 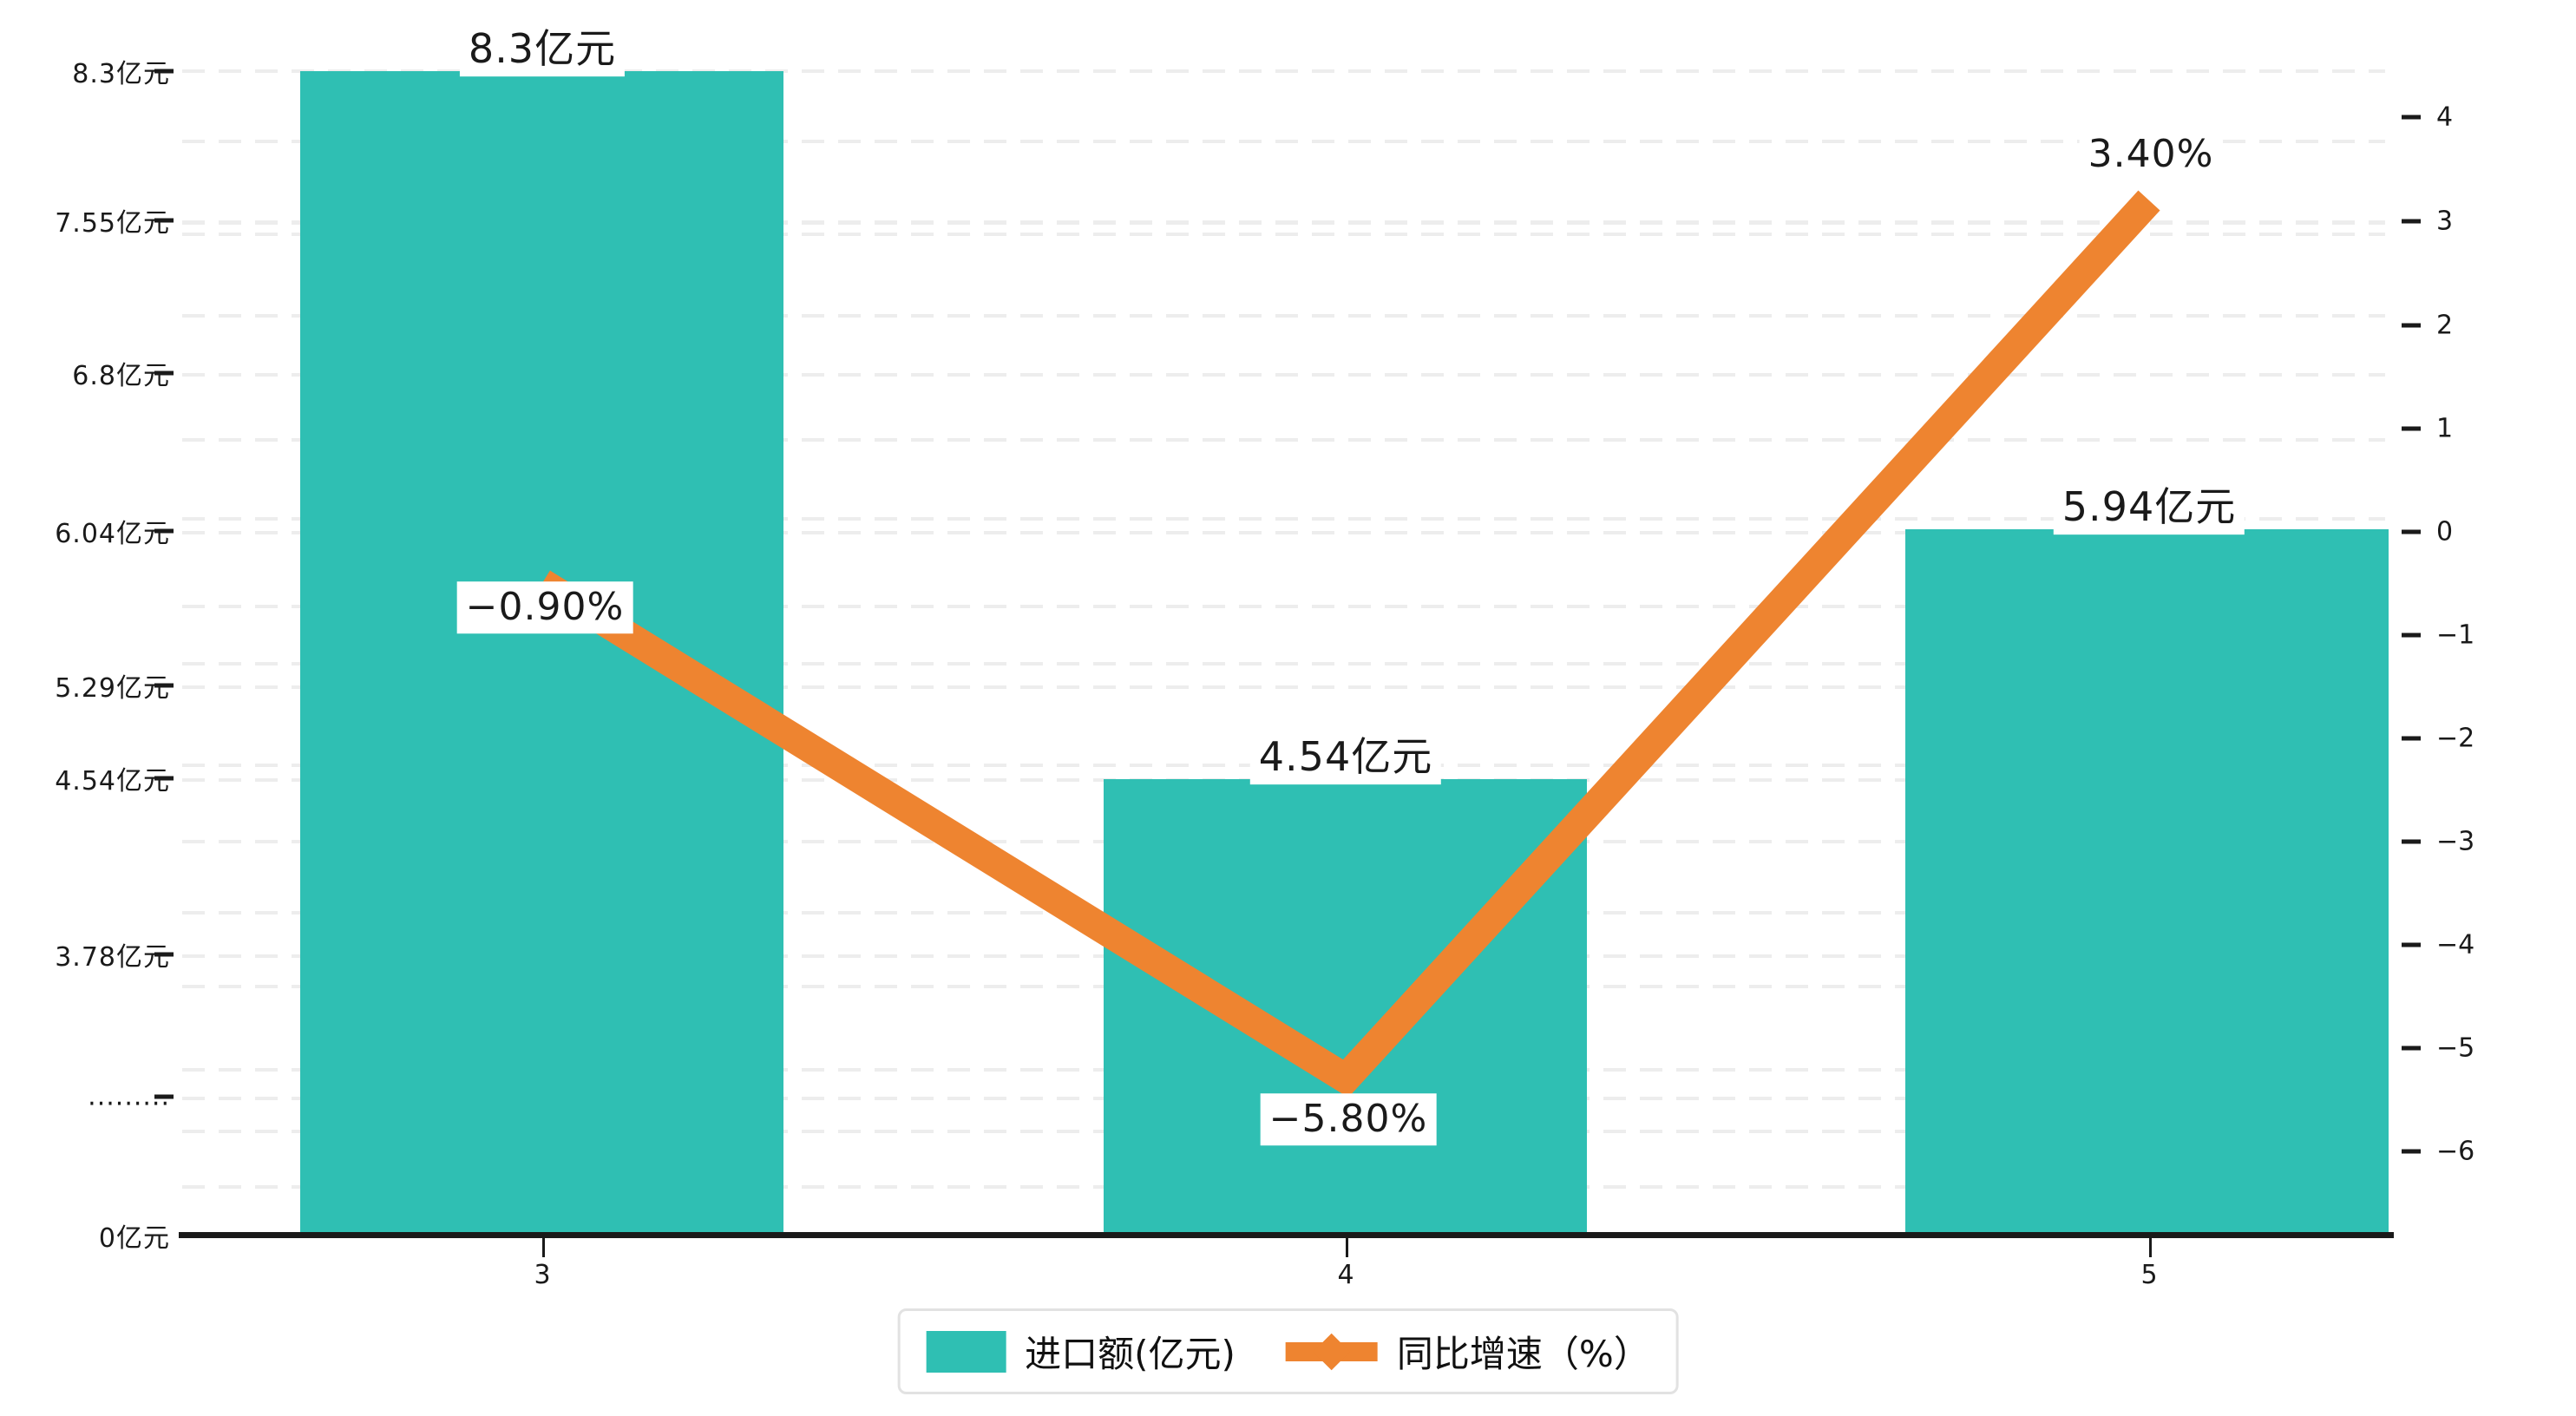 What do you see at coordinates (2455, 738) in the screenshot?
I see `y-right-label-6: −2` at bounding box center [2455, 738].